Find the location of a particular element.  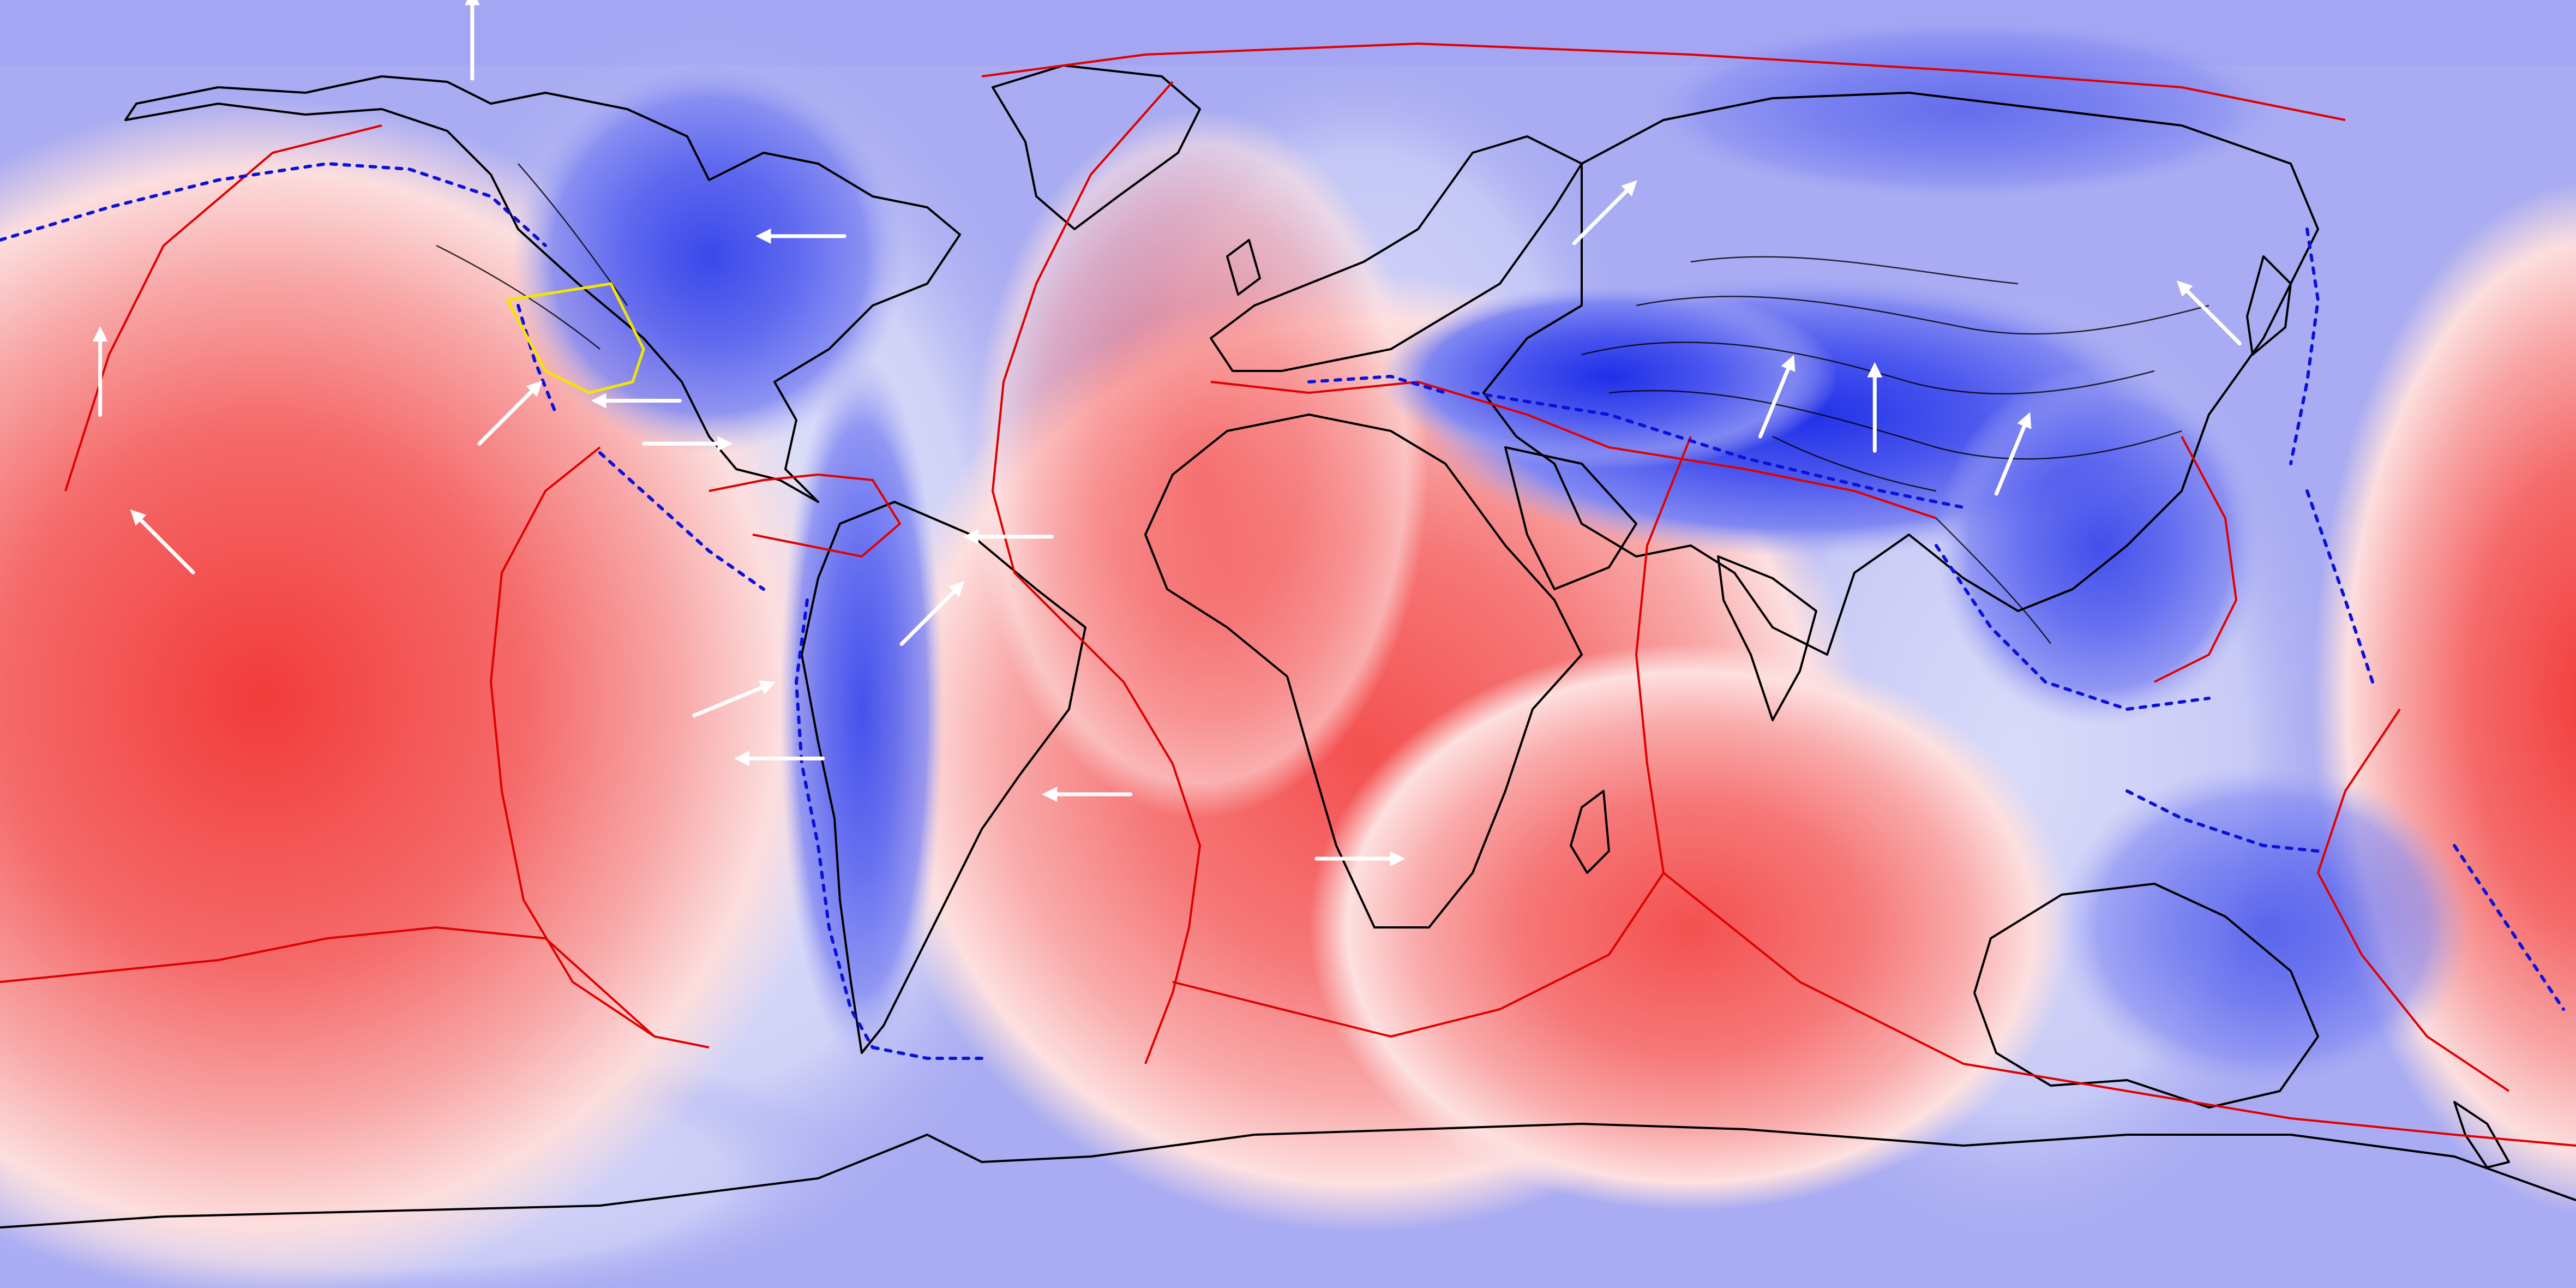

japan-coast is located at coordinates (2269, 305).